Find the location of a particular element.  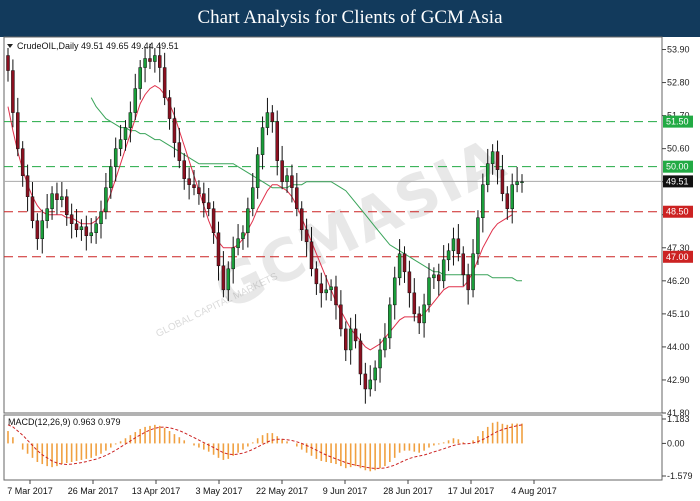

macd-y-tick-label: -1.579 is located at coordinates (680, 476).